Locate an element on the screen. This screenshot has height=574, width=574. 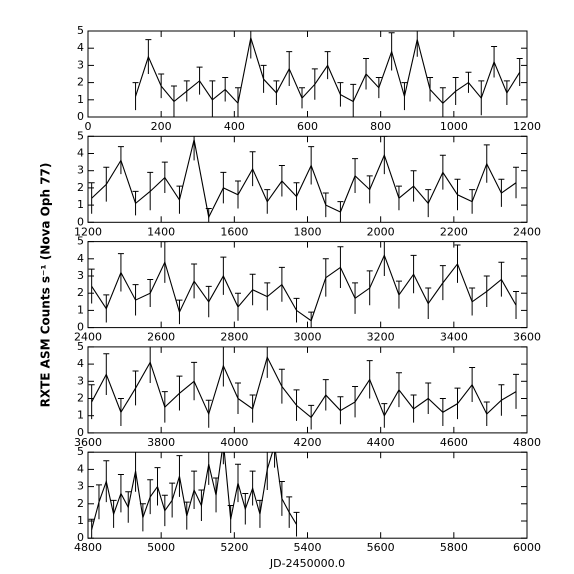
x-tick-label: 5600 is located at coordinates (381, 547).